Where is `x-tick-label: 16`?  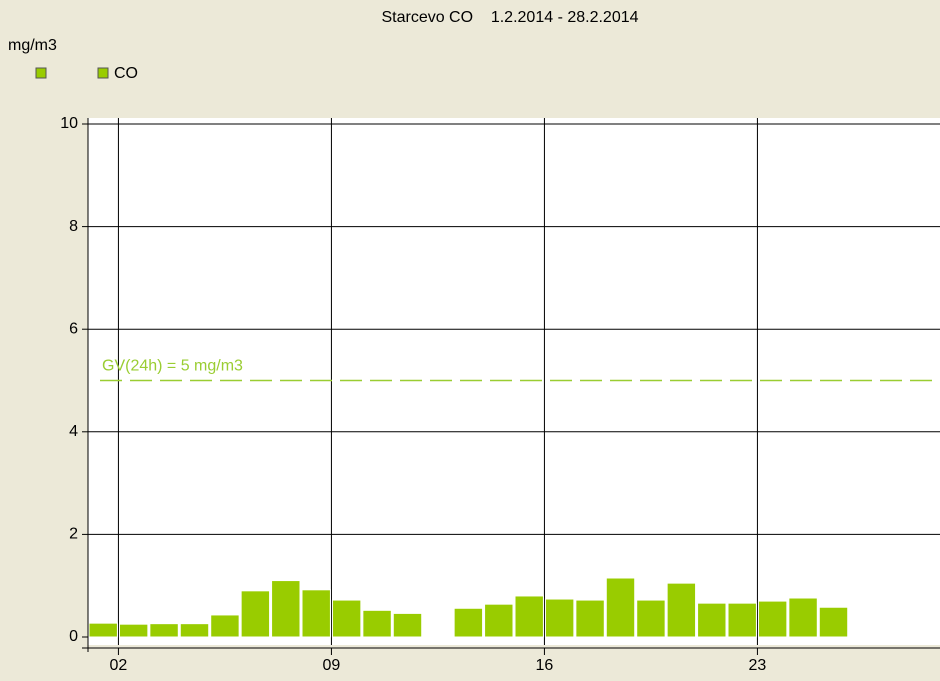 x-tick-label: 16 is located at coordinates (545, 665).